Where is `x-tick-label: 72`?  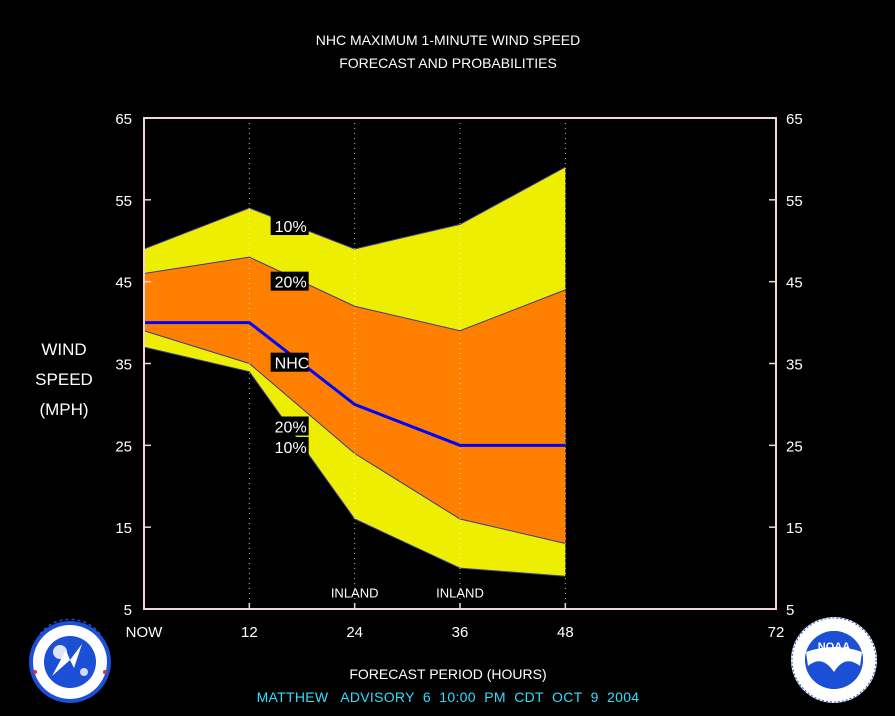
x-tick-label: 72 is located at coordinates (776, 632).